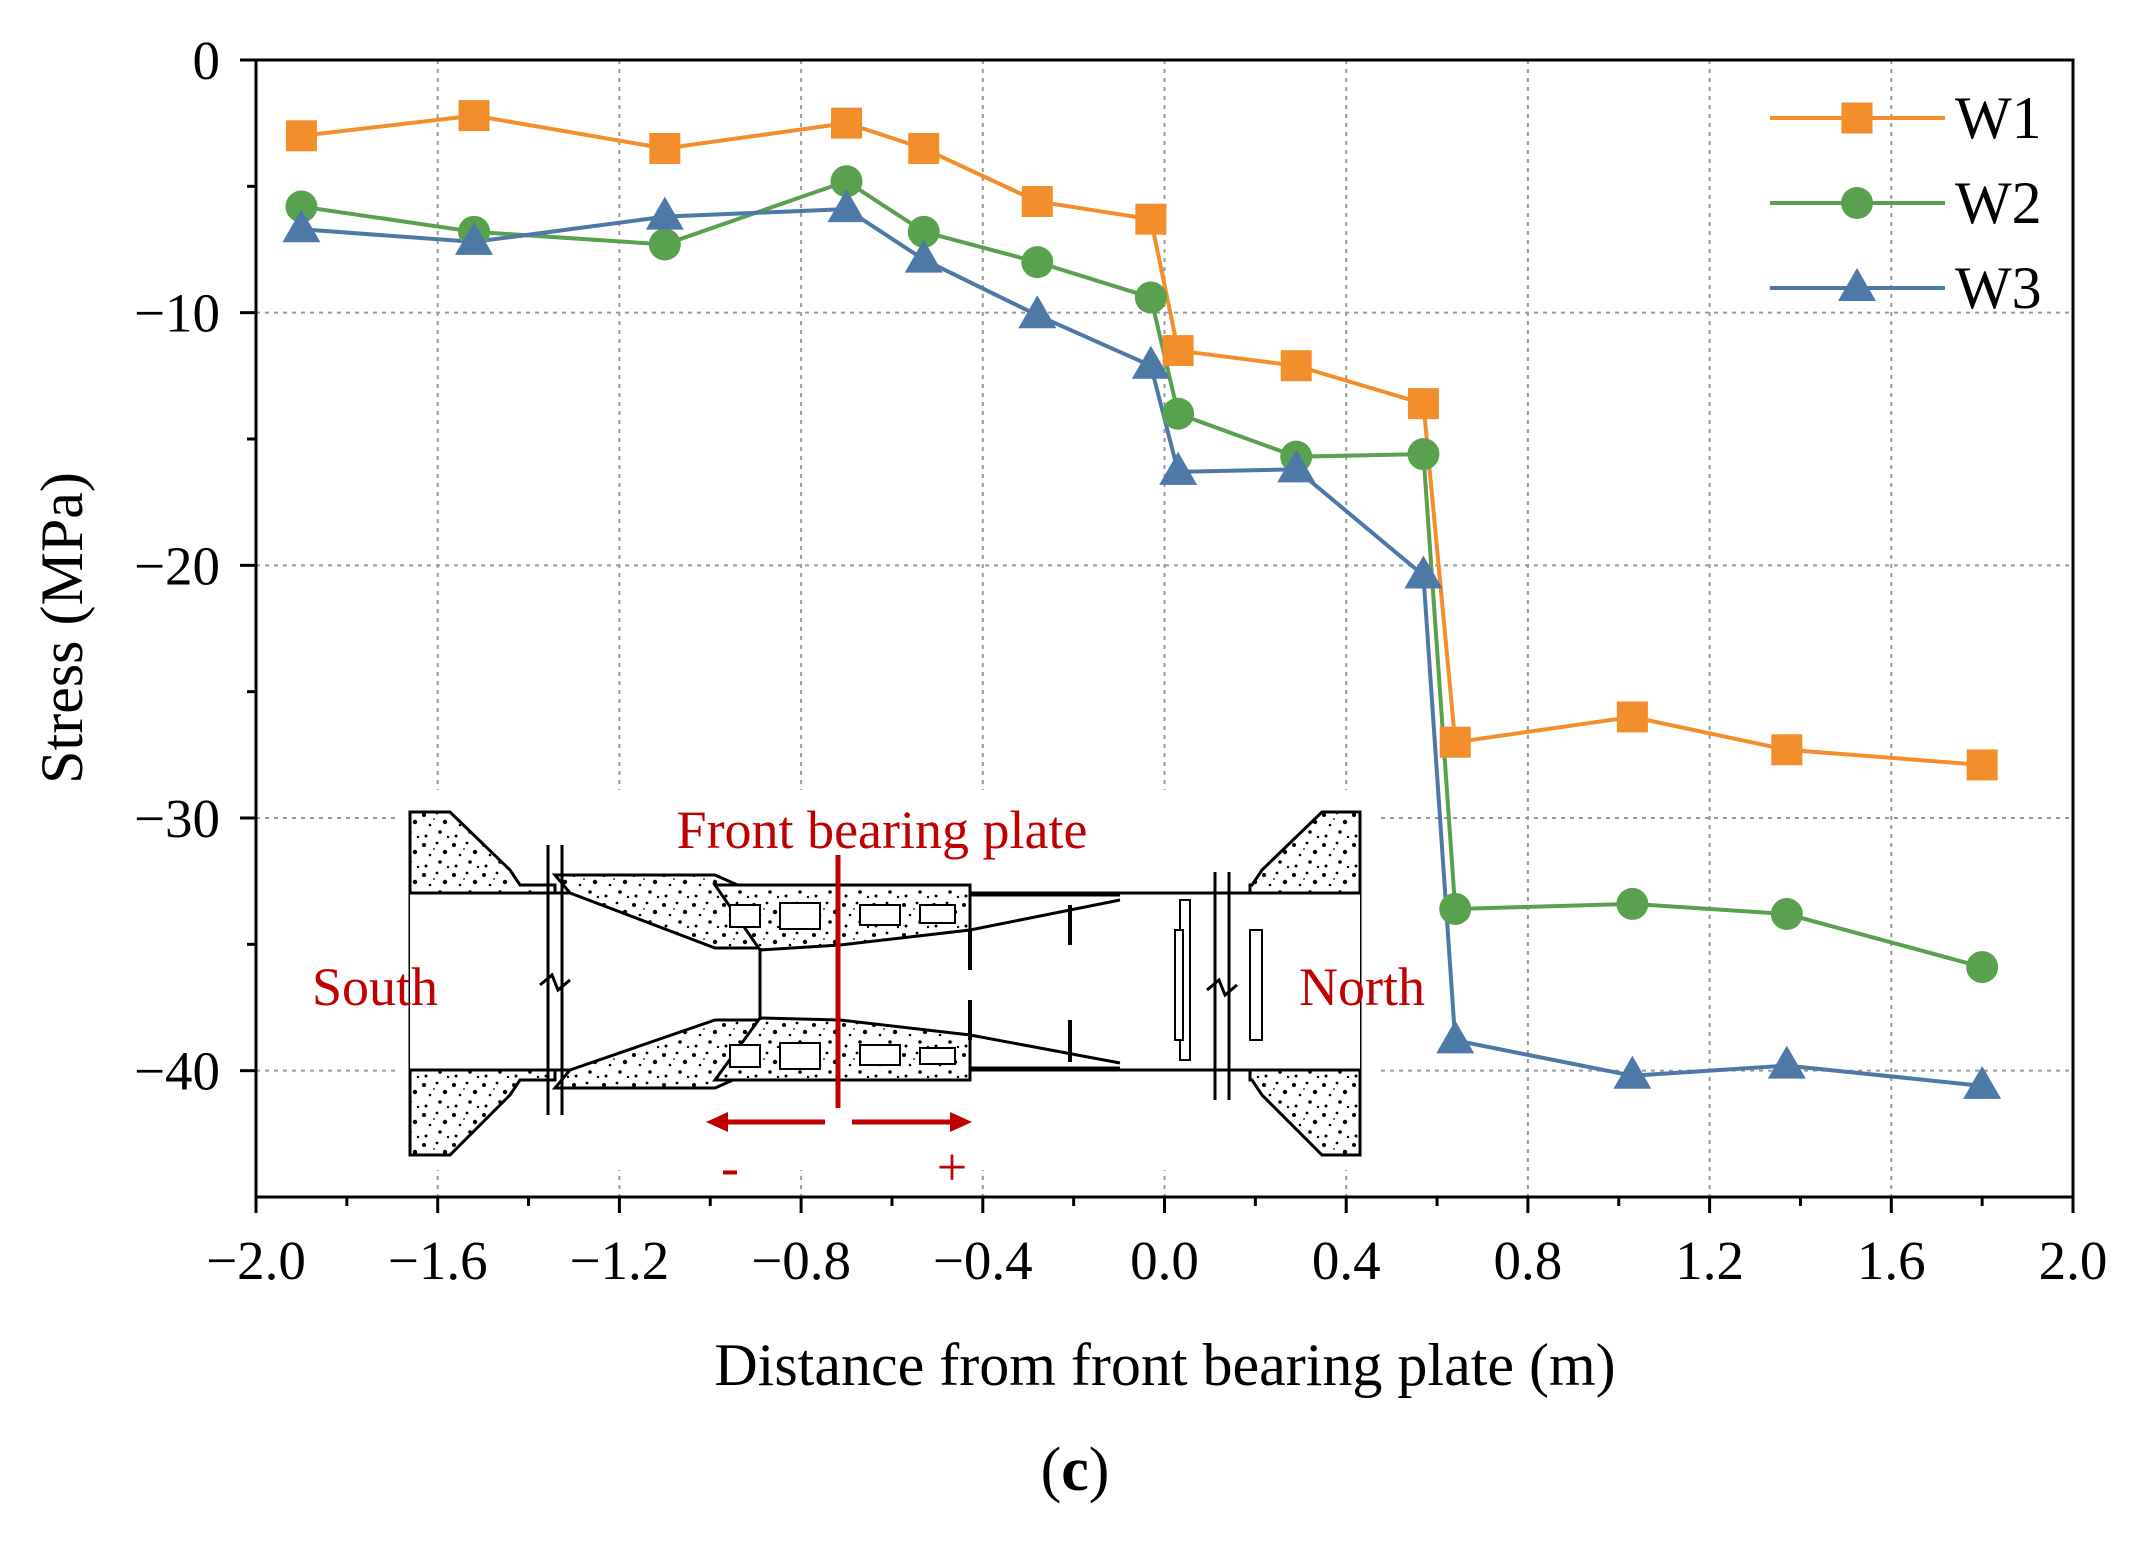 This screenshot has height=1542, width=2146. I want to click on x-tick-label: −0.8, so click(801, 1260).